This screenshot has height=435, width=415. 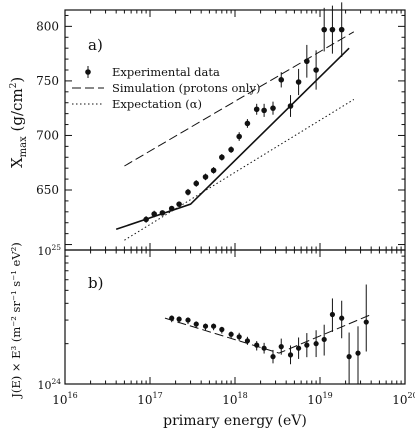 What do you see at coordinates (47, 190) in the screenshot?
I see `y-tick-label: 650` at bounding box center [47, 190].